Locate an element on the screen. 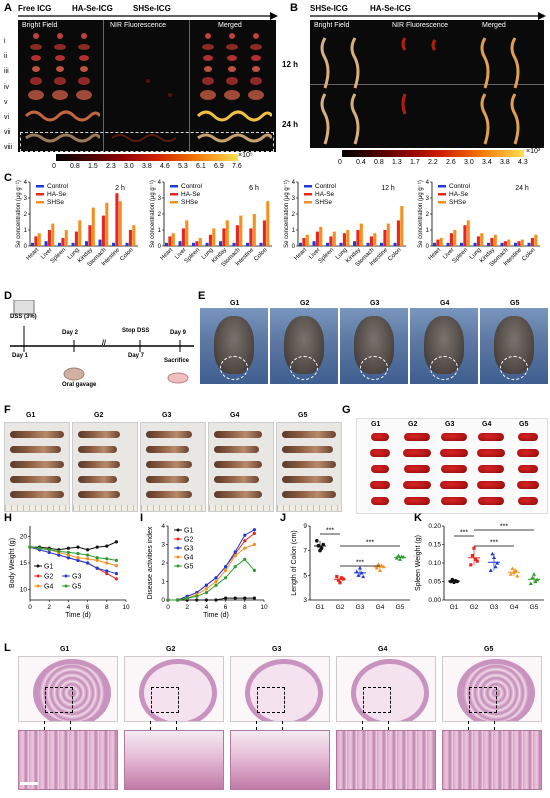 The width and height of the screenshot is (550, 798). y-tick-label: 1 is located at coordinates (160, 231).